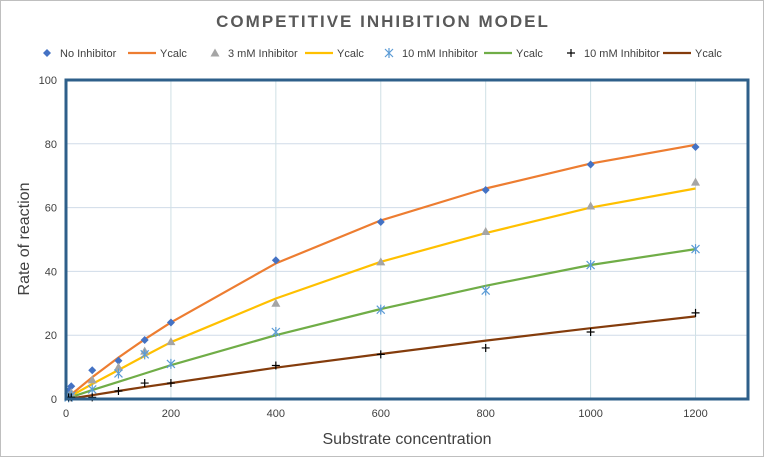 The width and height of the screenshot is (764, 461). I want to click on legend-item: 3 mM Inhibitor, so click(254, 54).